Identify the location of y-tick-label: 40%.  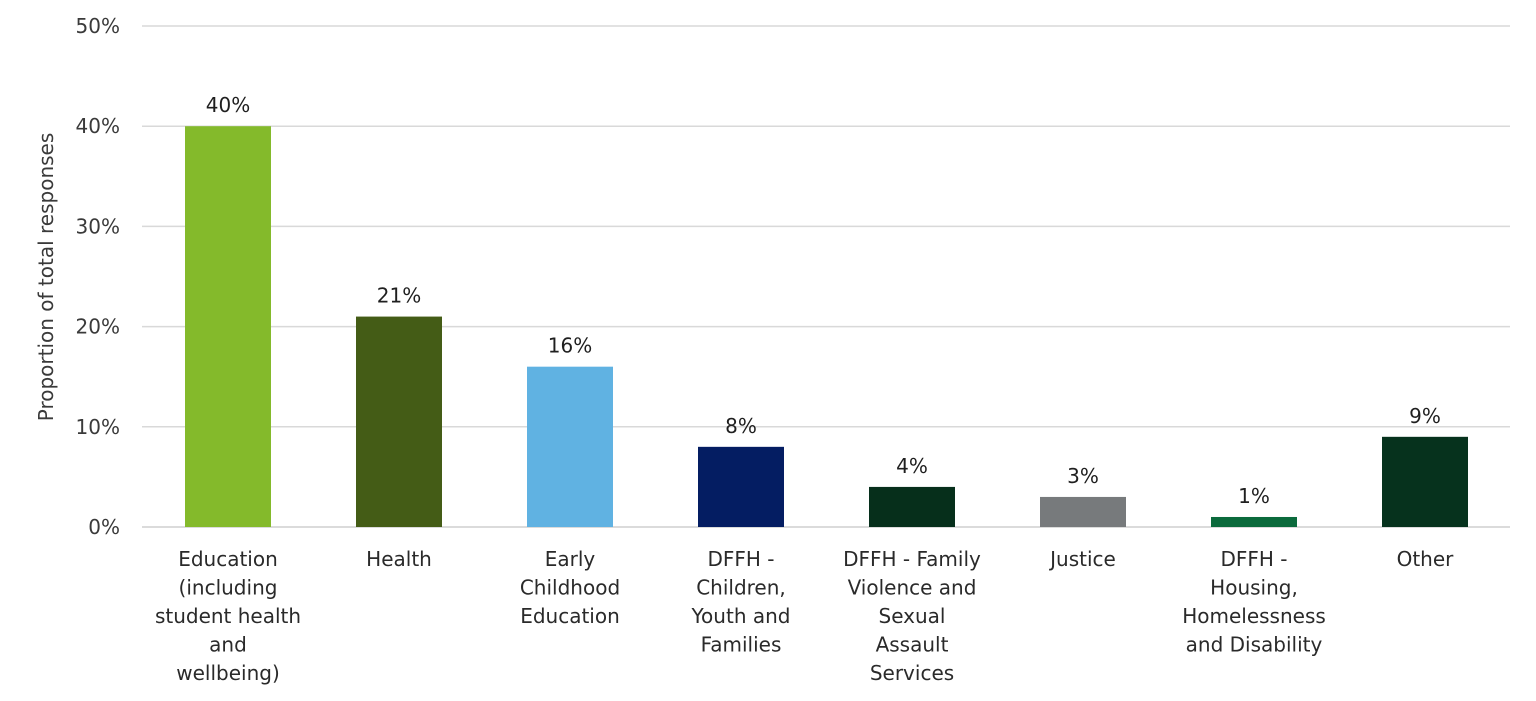
(98, 126).